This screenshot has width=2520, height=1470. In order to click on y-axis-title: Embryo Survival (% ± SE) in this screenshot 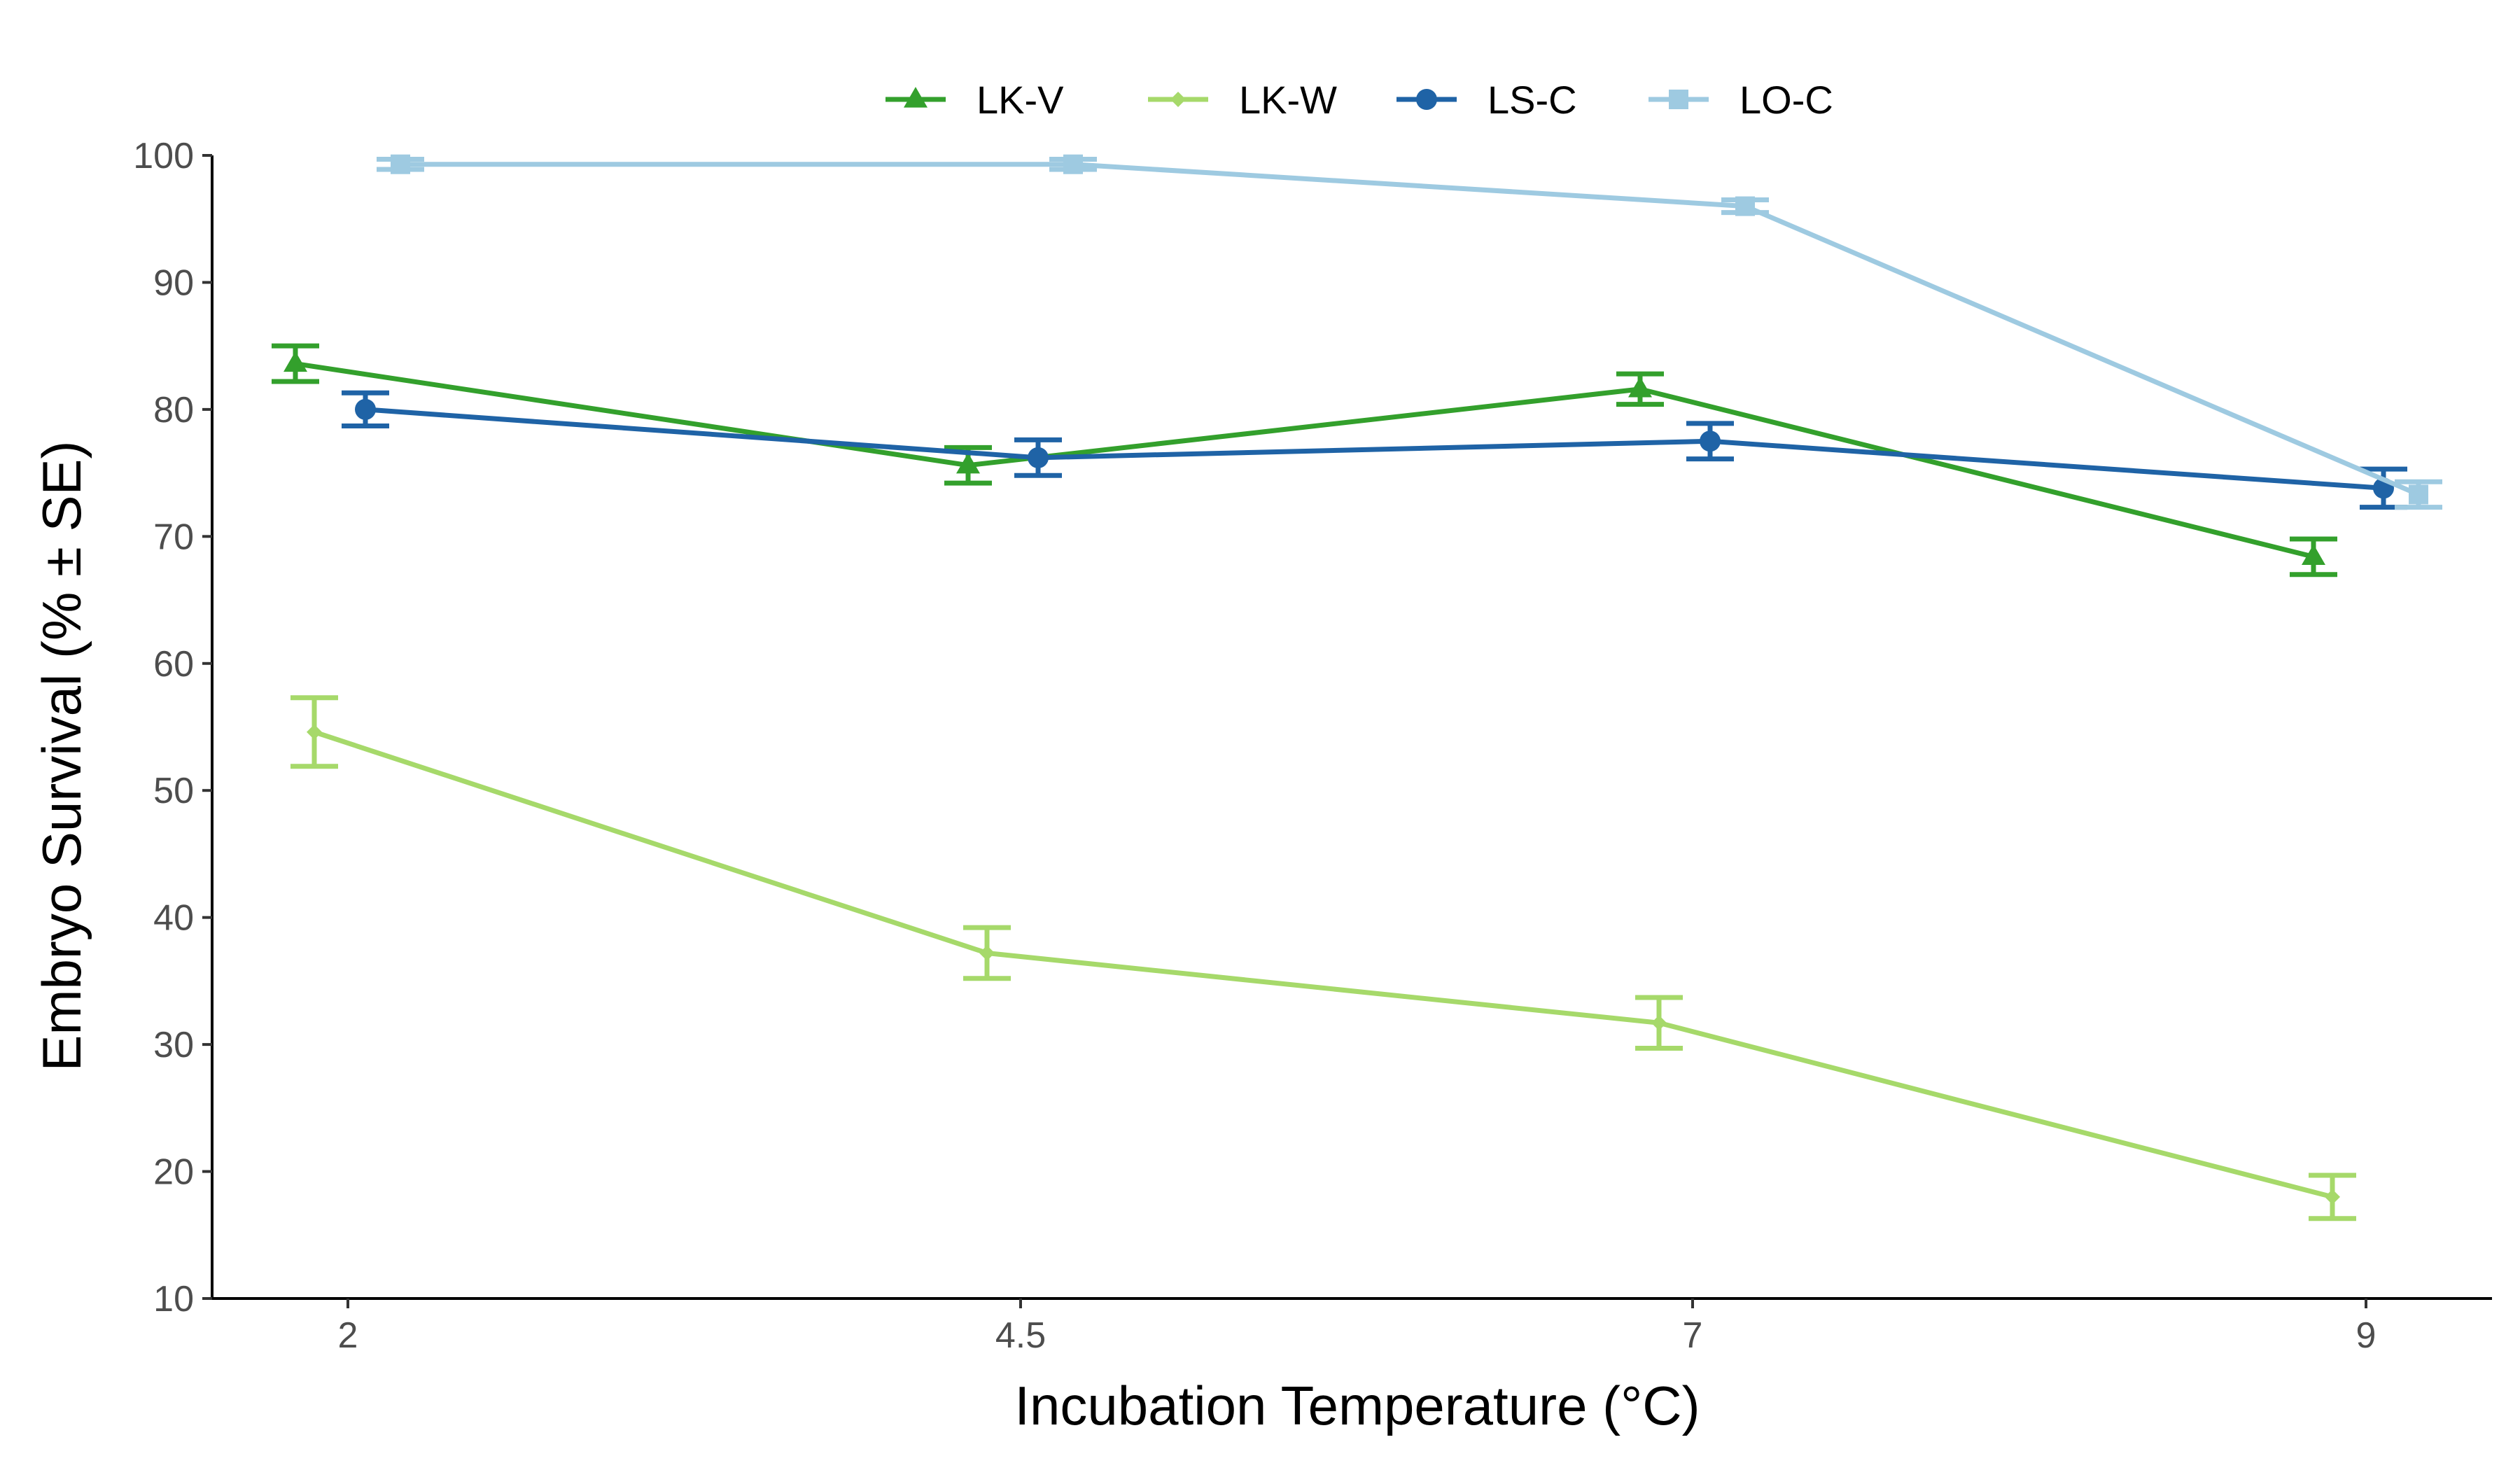, I will do `click(61, 756)`.